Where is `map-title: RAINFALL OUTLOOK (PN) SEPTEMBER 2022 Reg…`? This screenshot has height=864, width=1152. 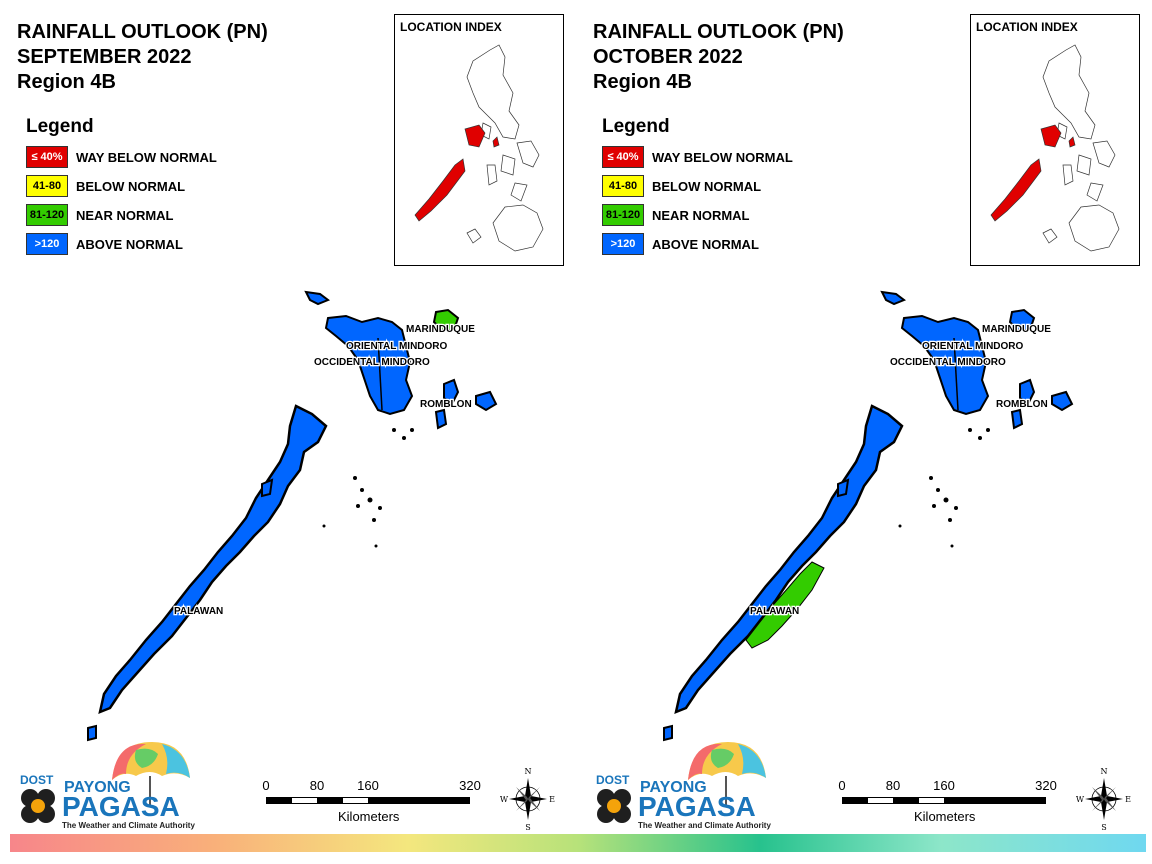 map-title: RAINFALL OUTLOOK (PN) SEPTEMBER 2022 Reg… is located at coordinates (142, 57).